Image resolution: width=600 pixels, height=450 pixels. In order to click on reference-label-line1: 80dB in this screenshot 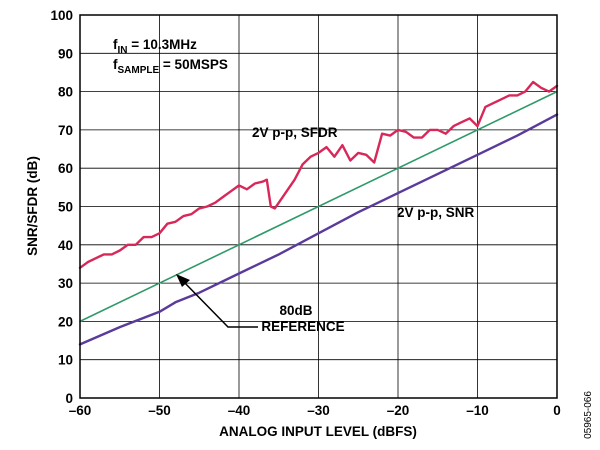, I will do `click(295, 310)`.